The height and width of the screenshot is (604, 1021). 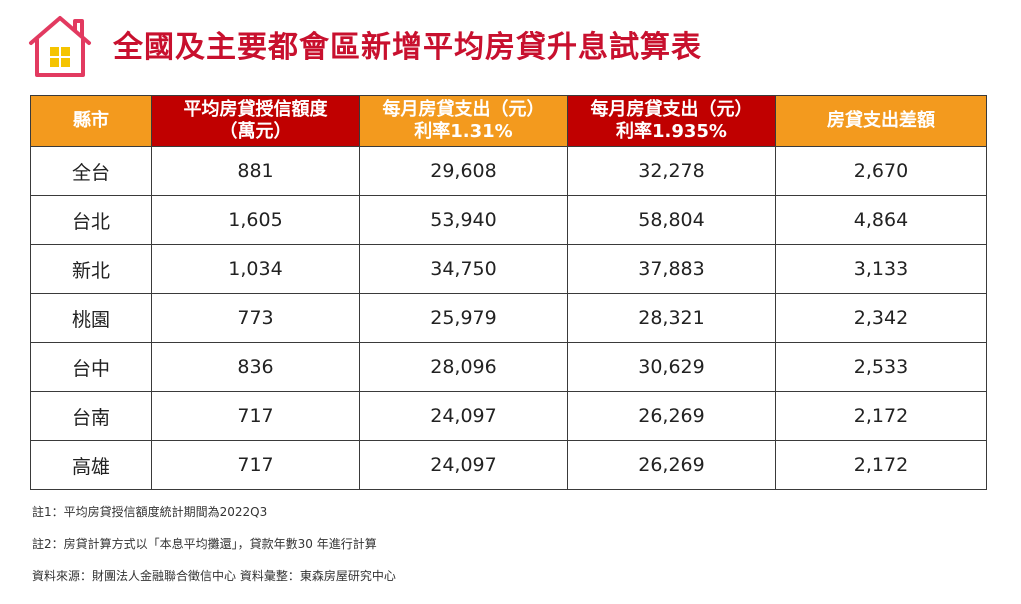 I want to click on cell-difference: 2,670, so click(x=881, y=171).